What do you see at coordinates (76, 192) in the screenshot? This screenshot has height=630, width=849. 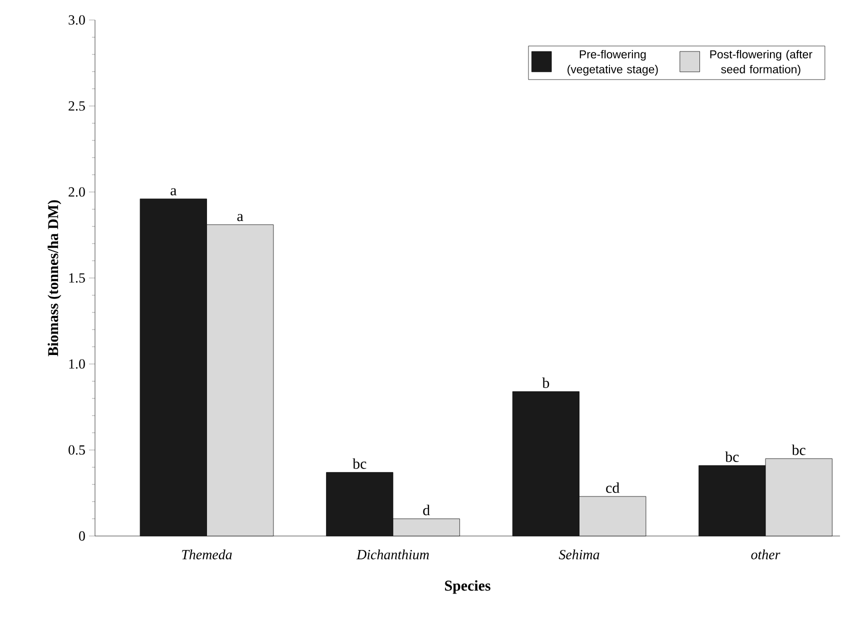 I see `y-tick-label: 2.0` at bounding box center [76, 192].